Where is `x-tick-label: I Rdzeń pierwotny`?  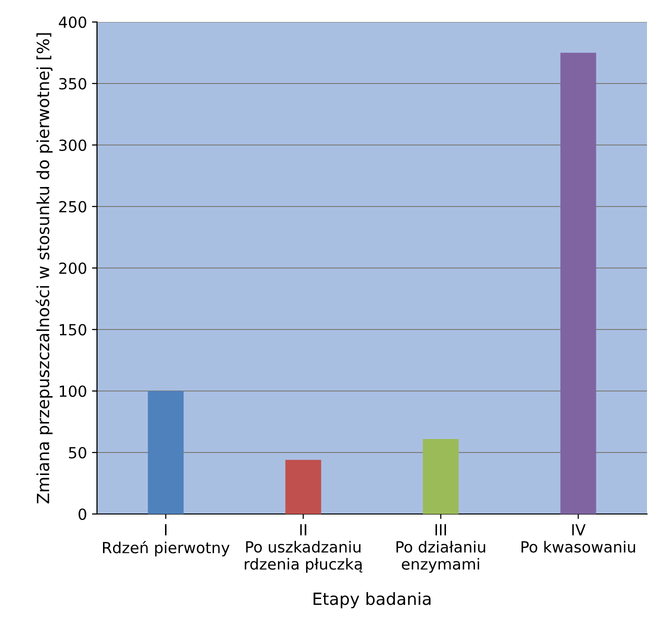
x-tick-label: I Rdzeń pierwotny is located at coordinates (166, 540).